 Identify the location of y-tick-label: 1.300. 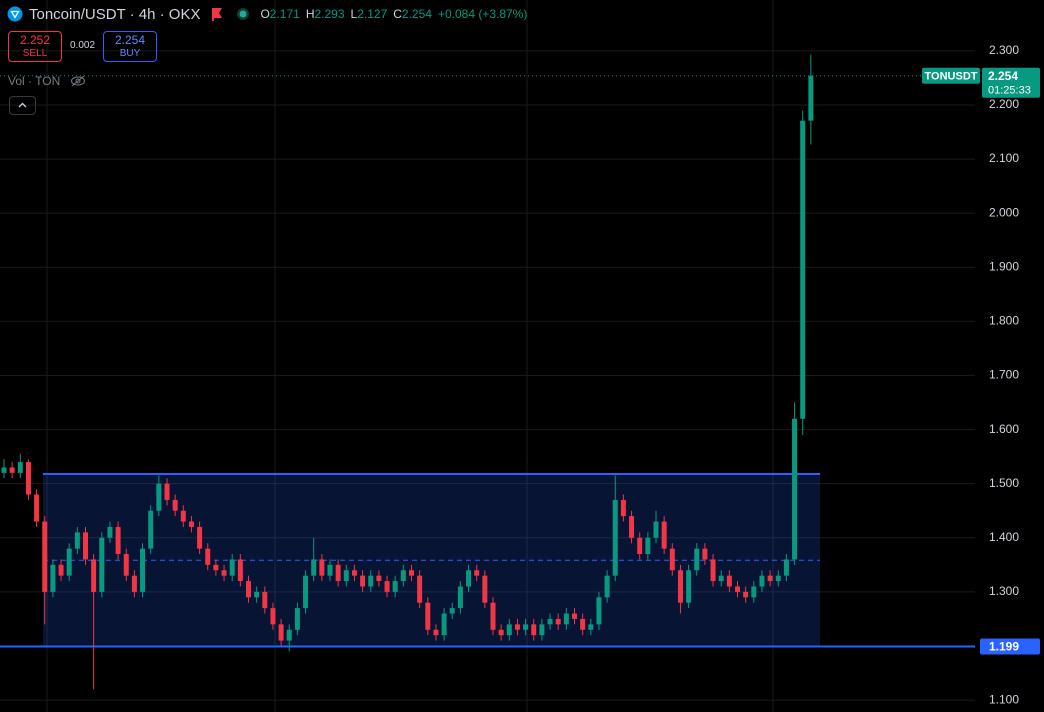
(1004, 591).